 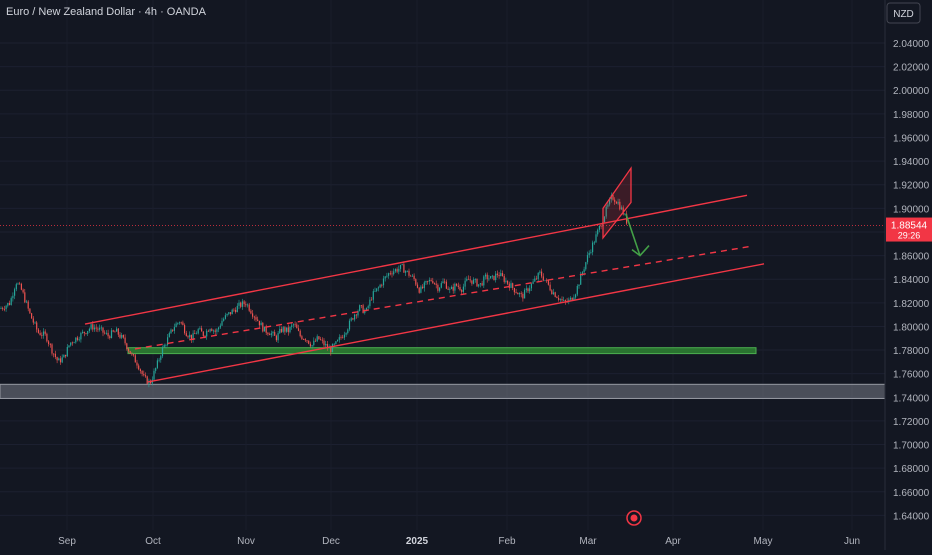 I want to click on projection-arrow, so click(x=633, y=234).